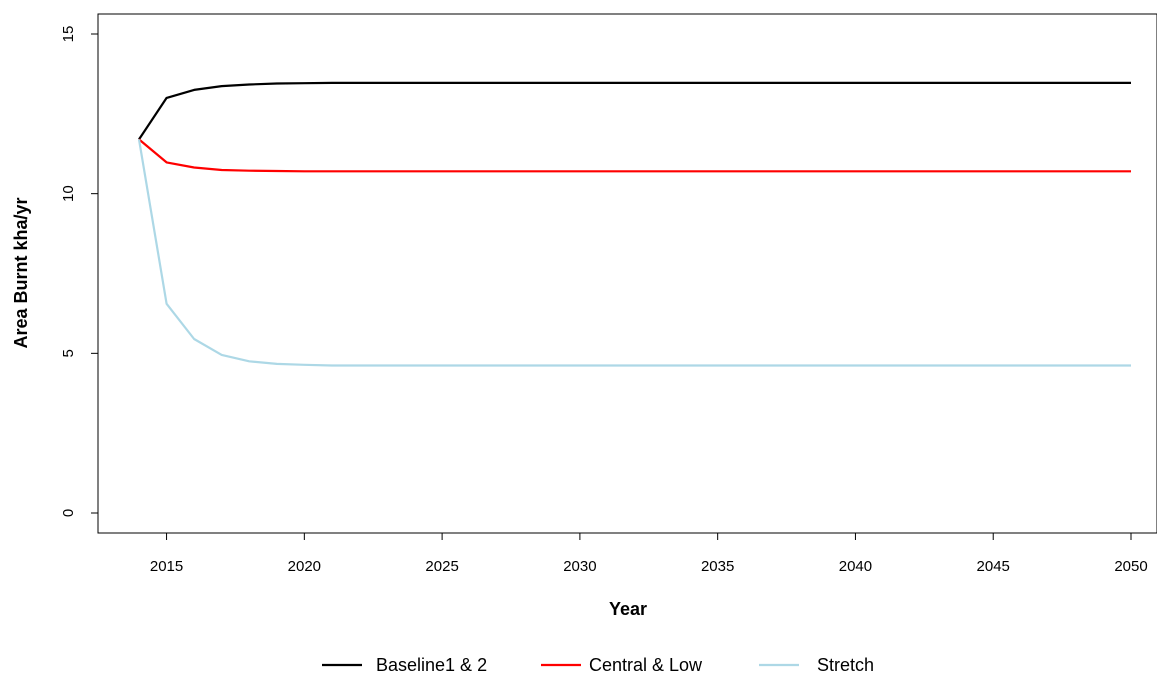 The image size is (1157, 680). What do you see at coordinates (21, 272) in the screenshot?
I see `y-axis-title: Area Burnt kha/yr` at bounding box center [21, 272].